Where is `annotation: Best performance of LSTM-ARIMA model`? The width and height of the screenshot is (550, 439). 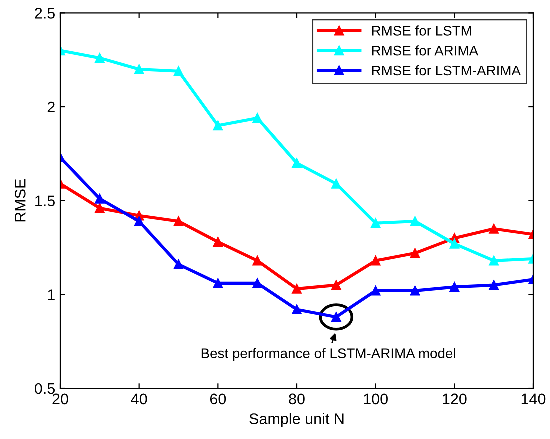
annotation: Best performance of LSTM-ARIMA model is located at coordinates (329, 355).